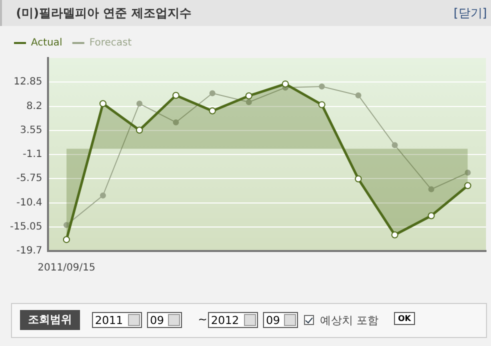  What do you see at coordinates (349, 320) in the screenshot?
I see `text: 예상치 포함` at bounding box center [349, 320].